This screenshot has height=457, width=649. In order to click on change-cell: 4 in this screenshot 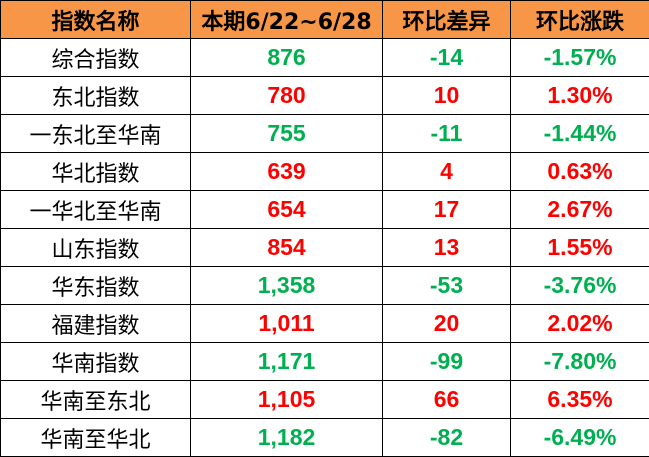, I will do `click(446, 171)`.